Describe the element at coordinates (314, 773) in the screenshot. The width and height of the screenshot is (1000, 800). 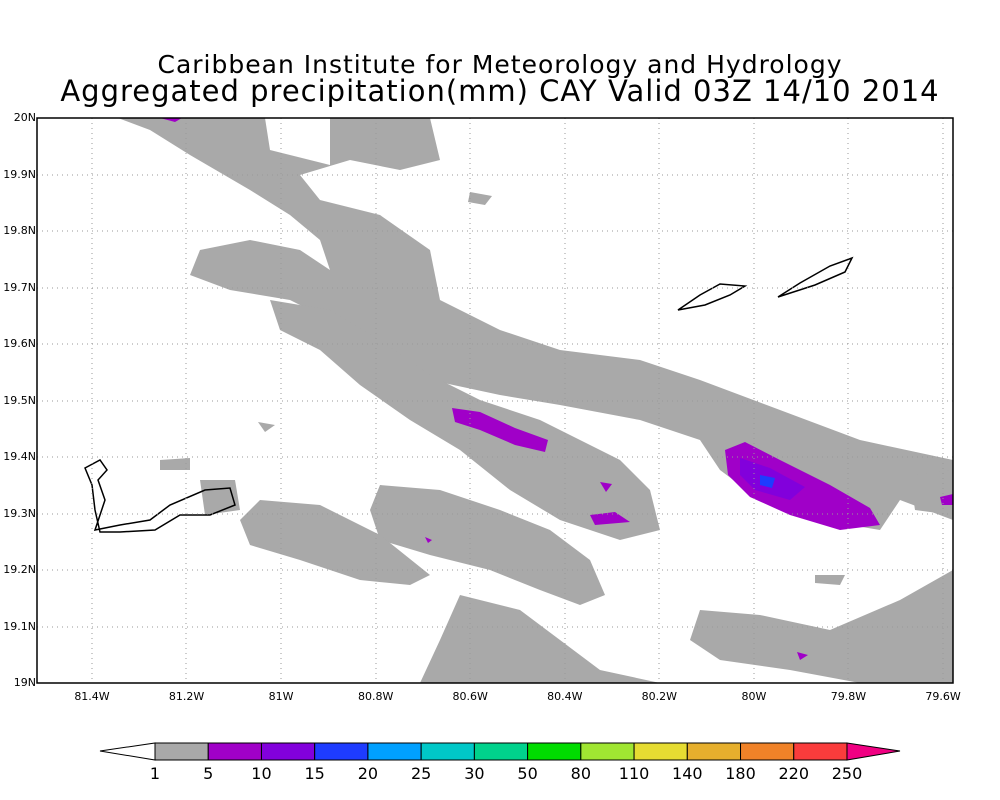
I see `colorbar-label: 15` at that location.